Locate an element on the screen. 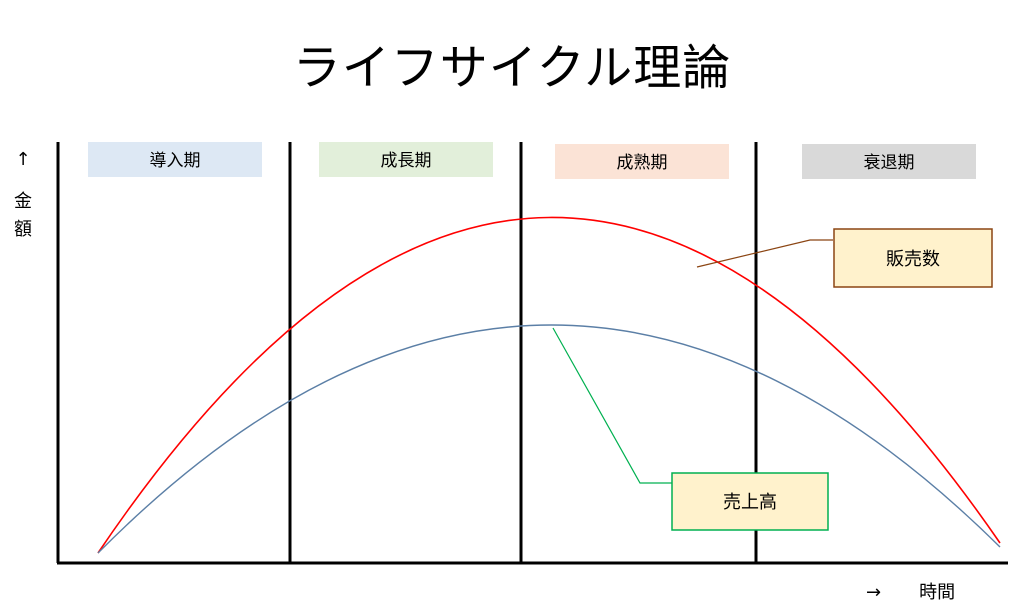 This screenshot has height=615, width=1024. callout-sales-volume-label: 販売数 is located at coordinates (913, 259).